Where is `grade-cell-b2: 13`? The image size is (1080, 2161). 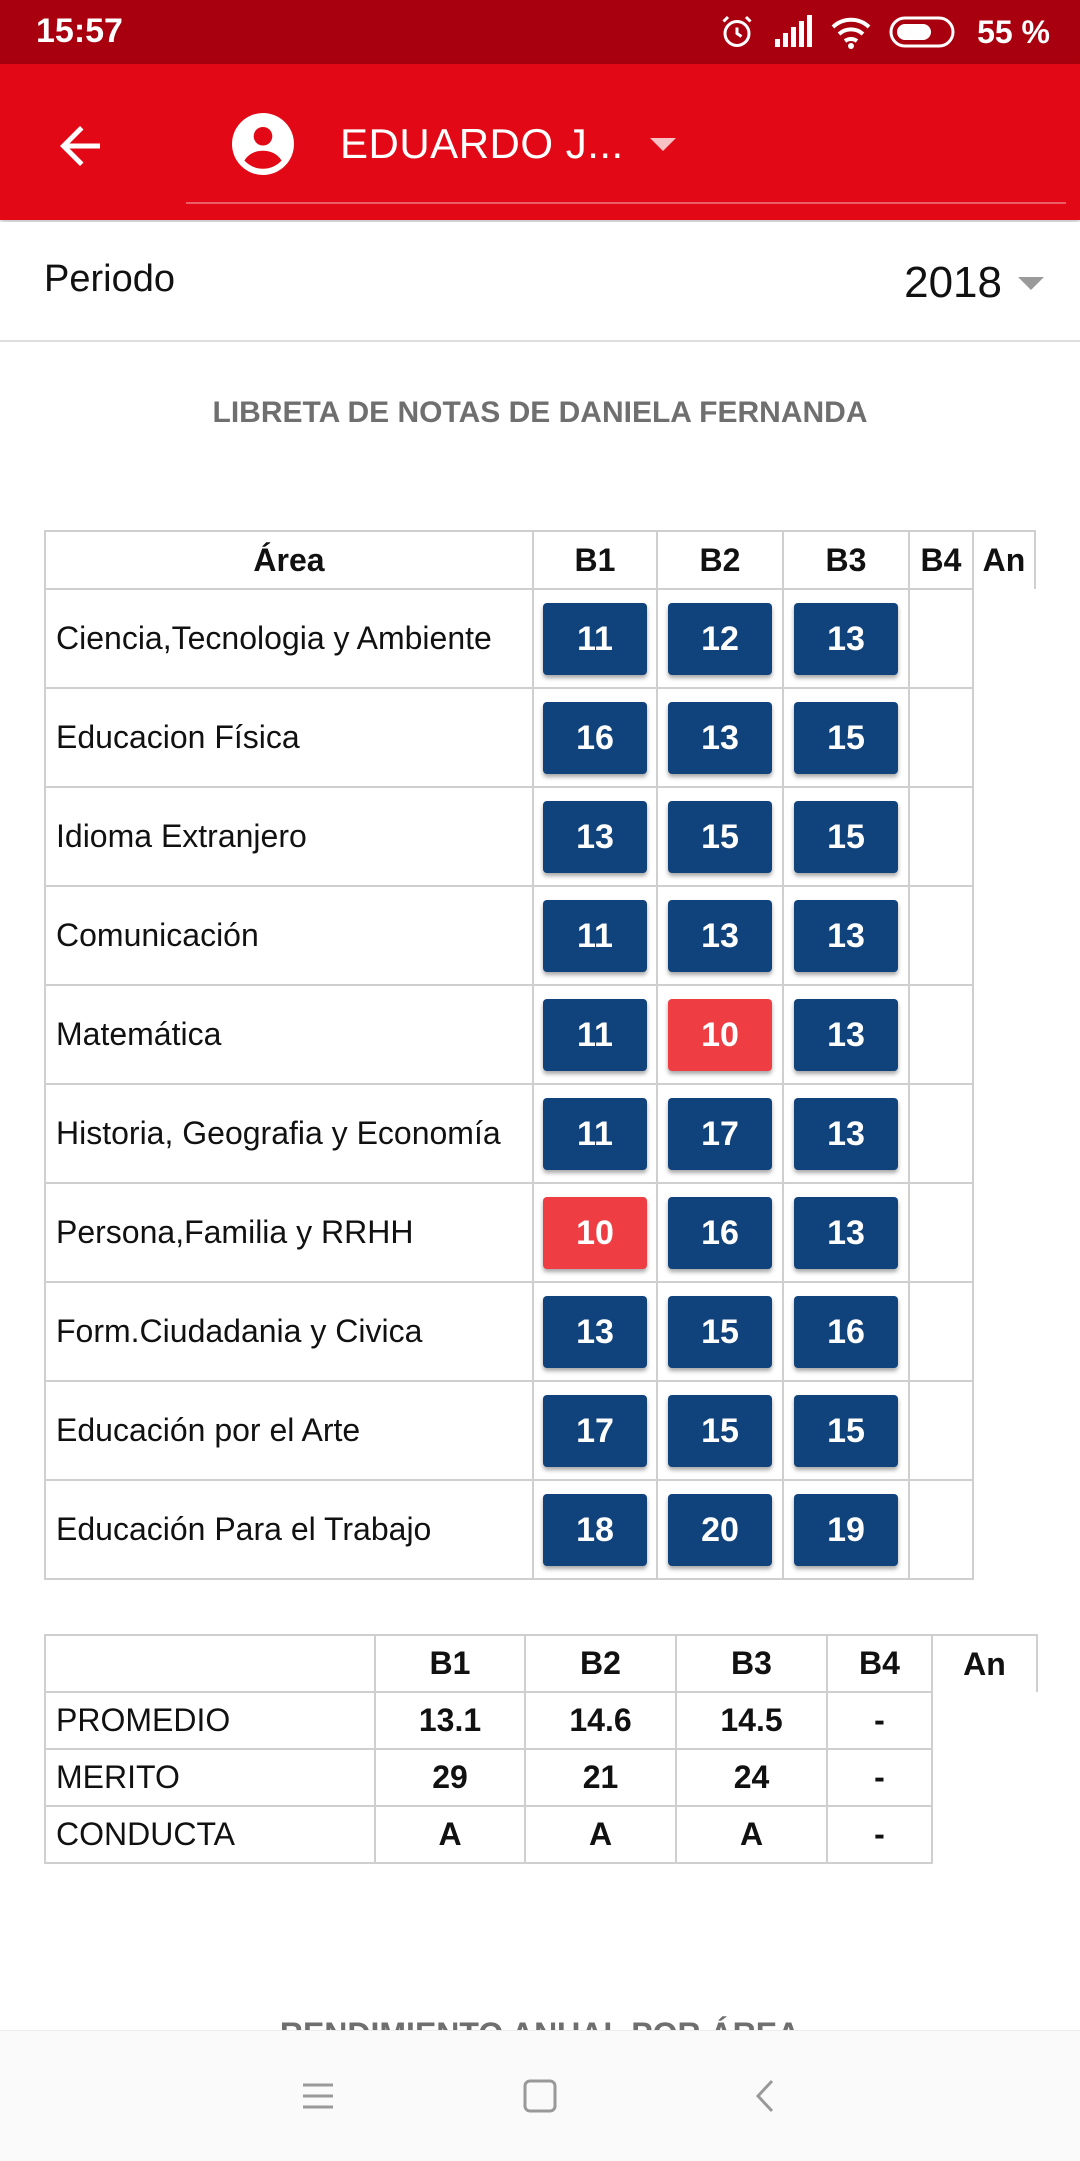
grade-cell-b2: 13 is located at coordinates (720, 935).